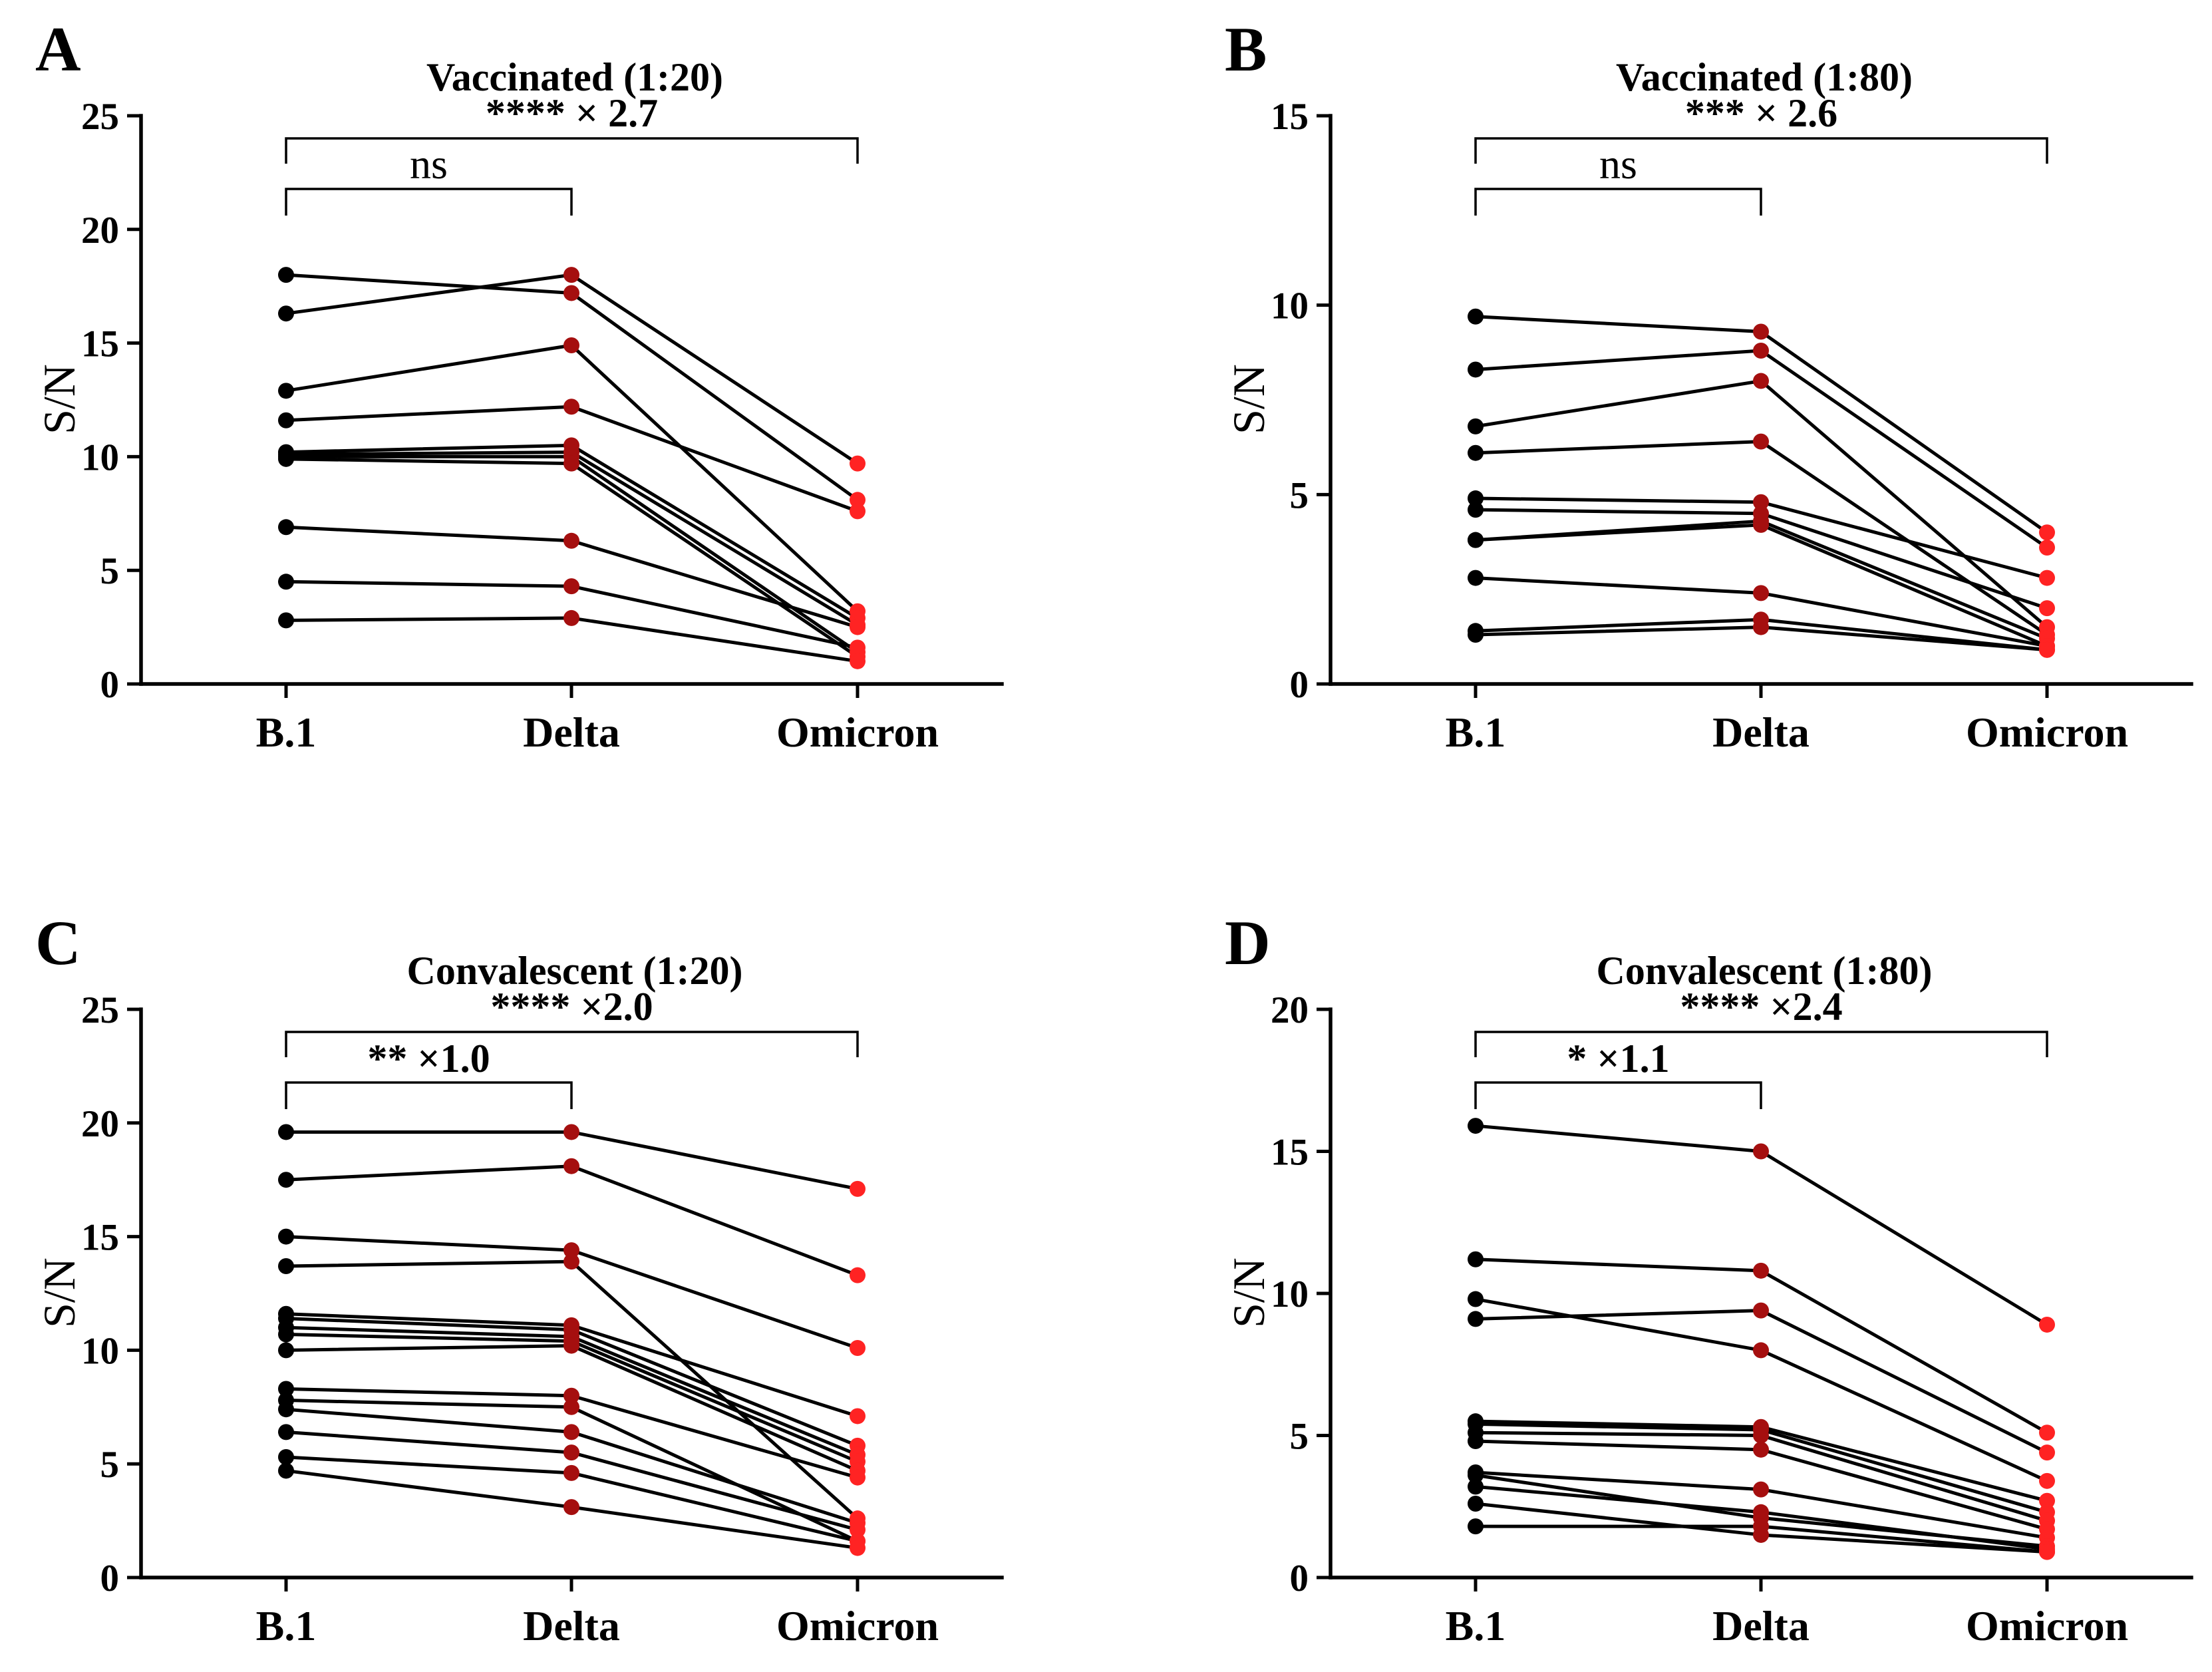  What do you see at coordinates (429, 164) in the screenshot?
I see `significance-label: ns` at bounding box center [429, 164].